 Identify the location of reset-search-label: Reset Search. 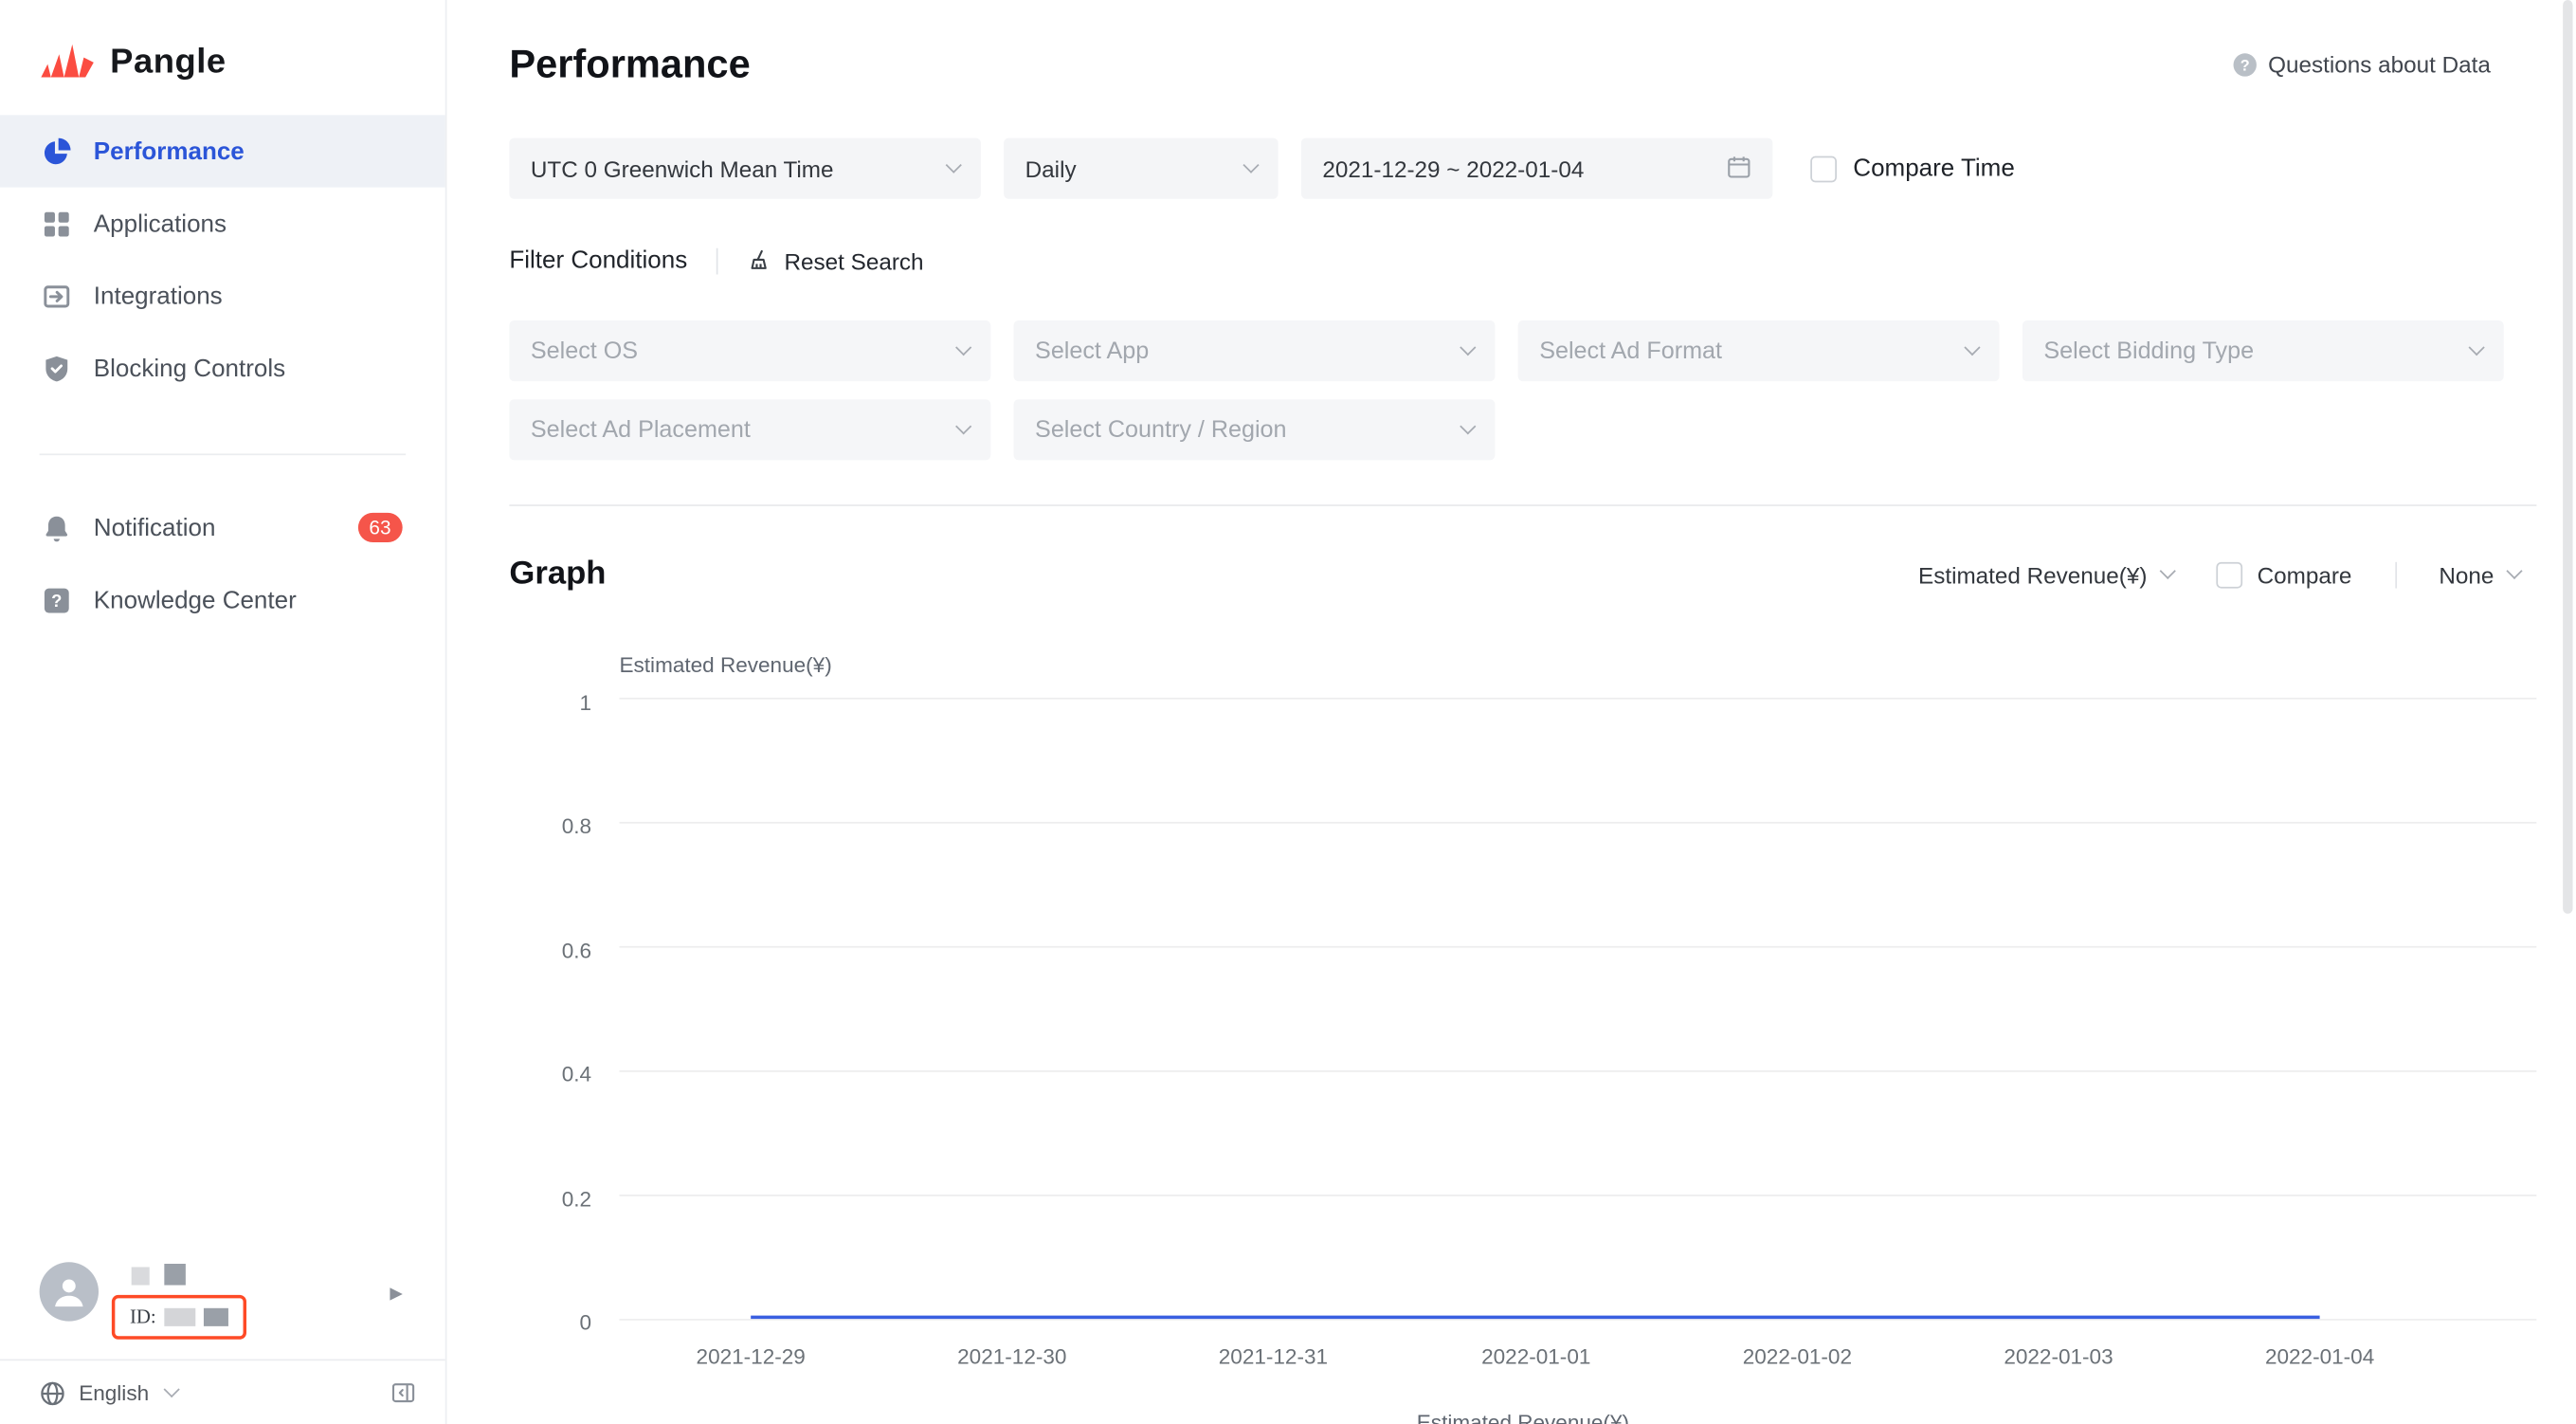
(854, 260).